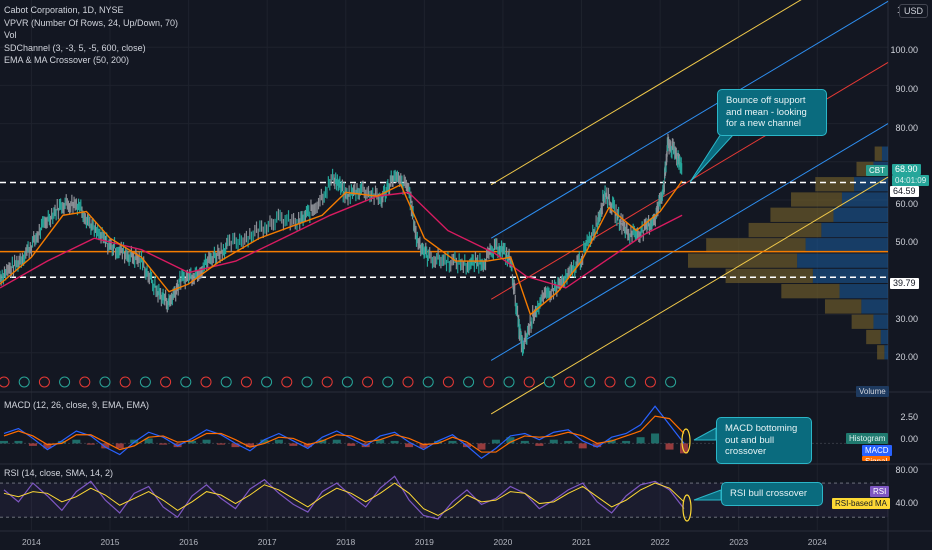 Image resolution: width=932 pixels, height=550 pixels. What do you see at coordinates (906, 319) in the screenshot?
I see `price-axis-30: 30.00` at bounding box center [906, 319].